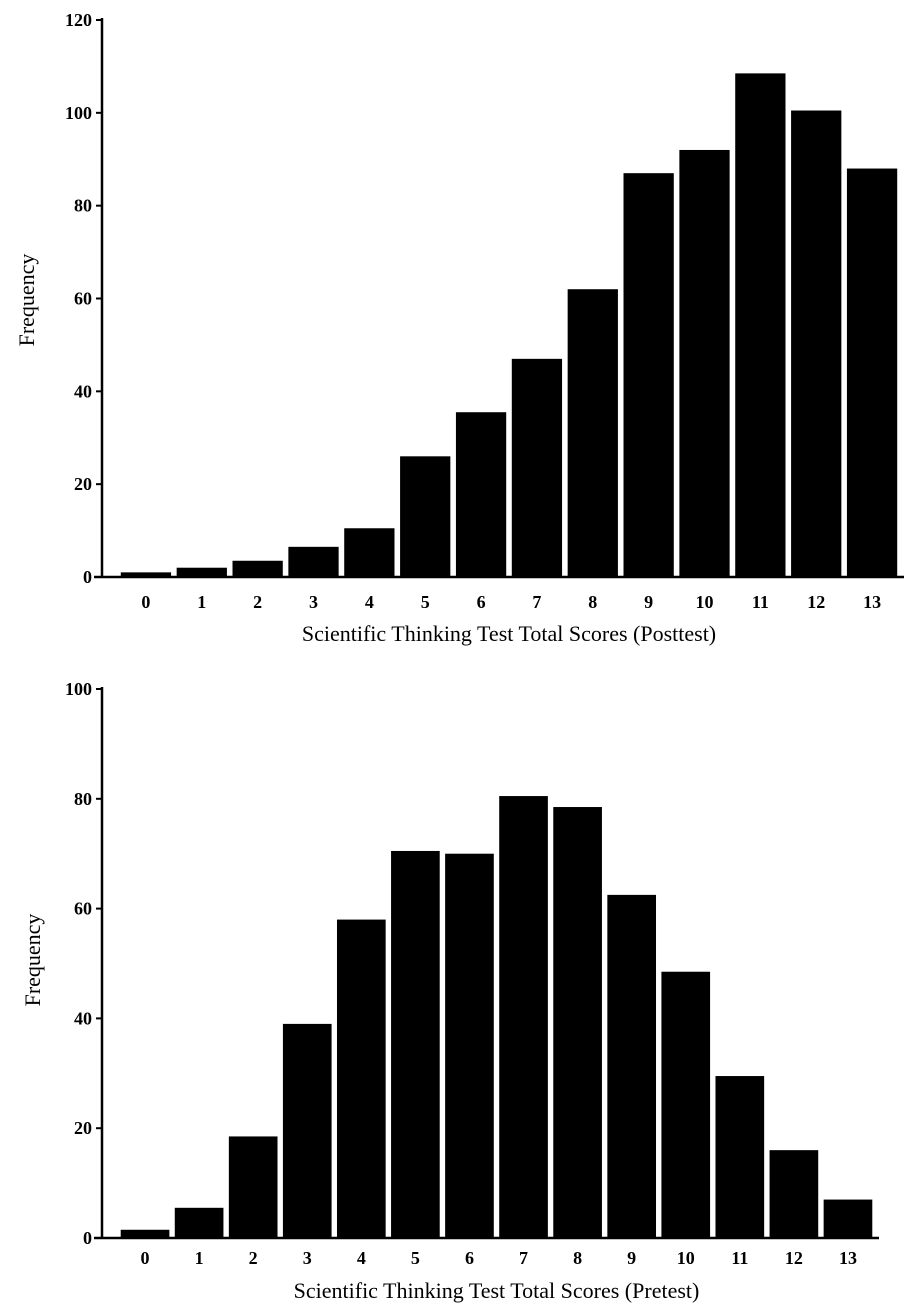  Describe the element at coordinates (523, 1258) in the screenshot. I see `pretest-x-tick-label: 7` at that location.